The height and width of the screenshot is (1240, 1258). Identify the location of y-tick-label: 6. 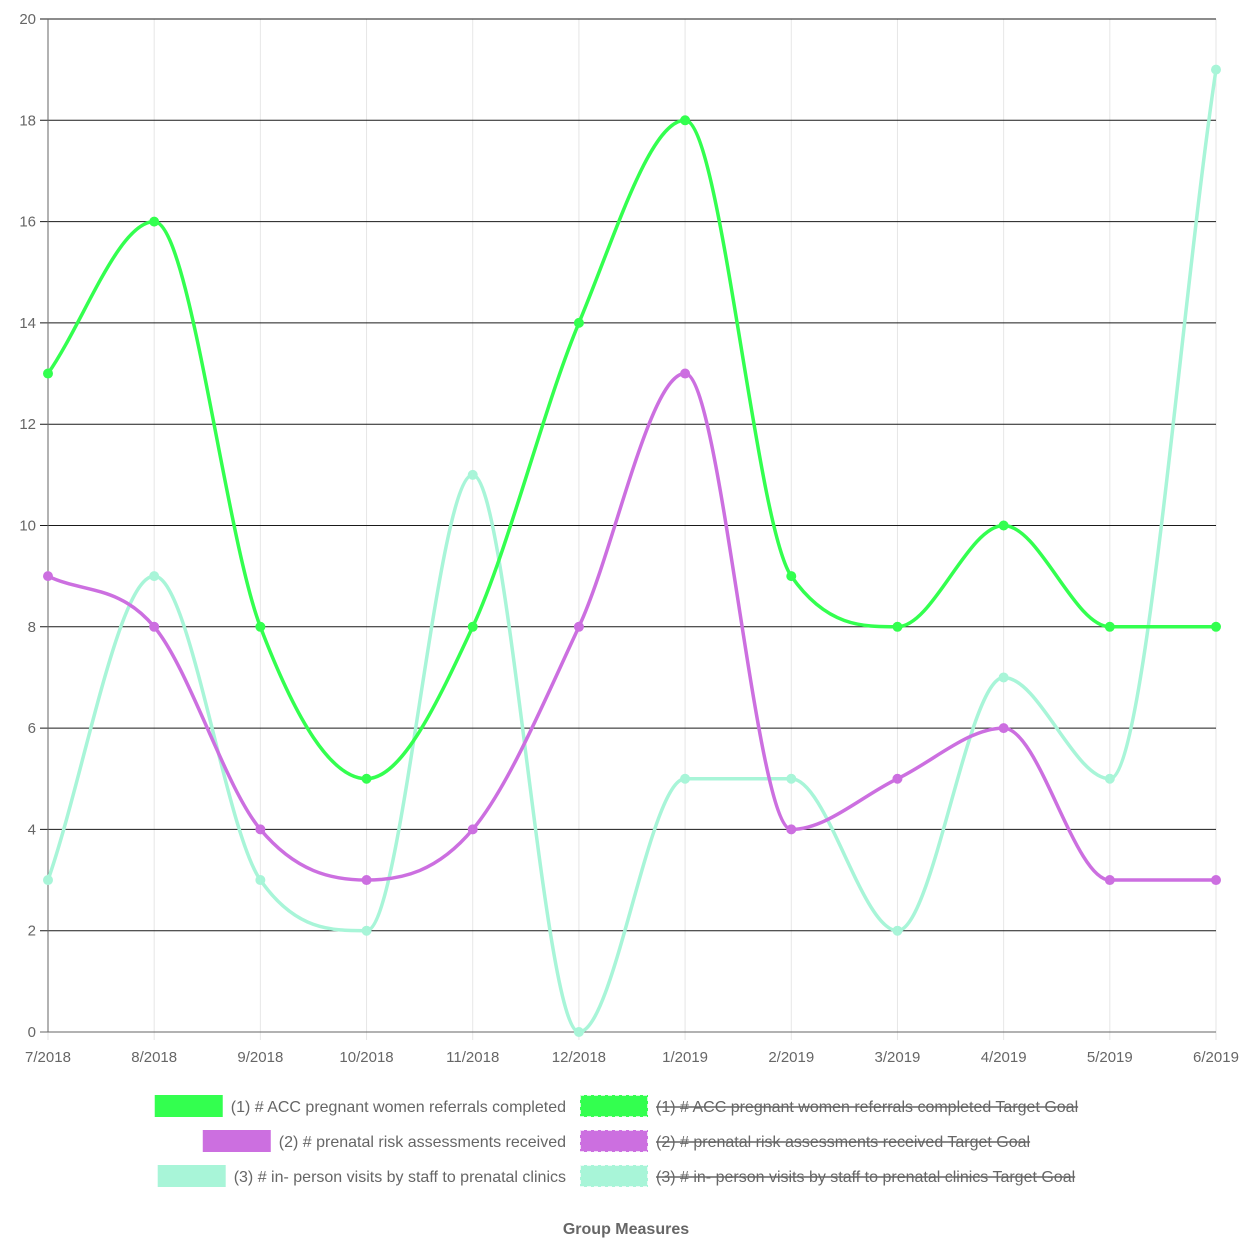
(32, 728).